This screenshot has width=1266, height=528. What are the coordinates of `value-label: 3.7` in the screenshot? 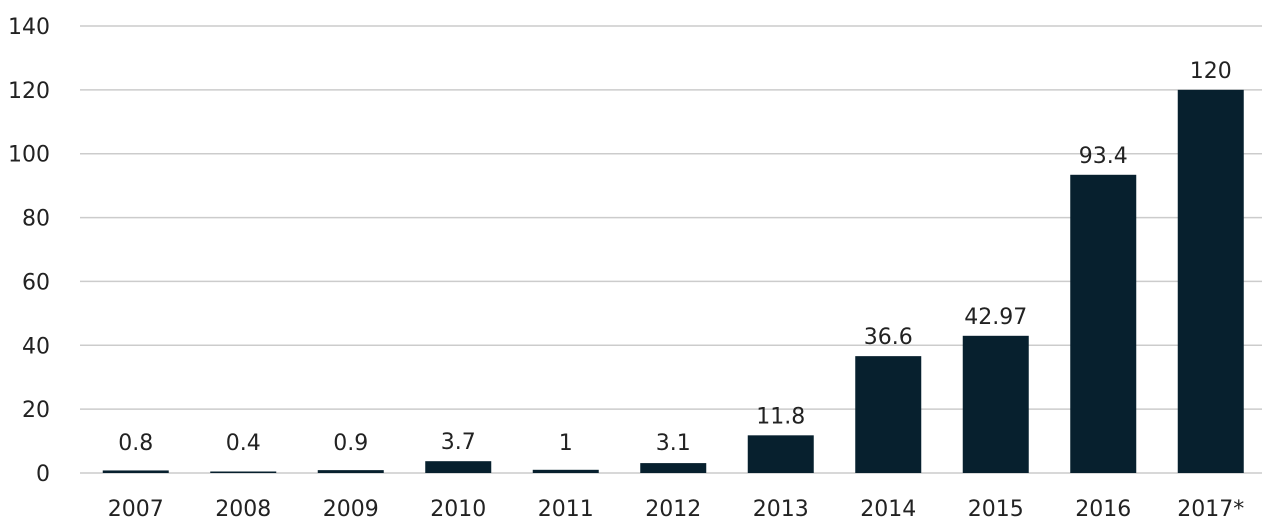 It's located at (458, 442).